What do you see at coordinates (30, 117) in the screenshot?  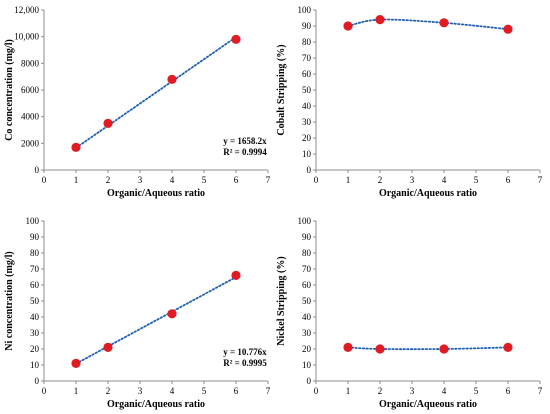 I see `y-tick-label: 4000` at bounding box center [30, 117].